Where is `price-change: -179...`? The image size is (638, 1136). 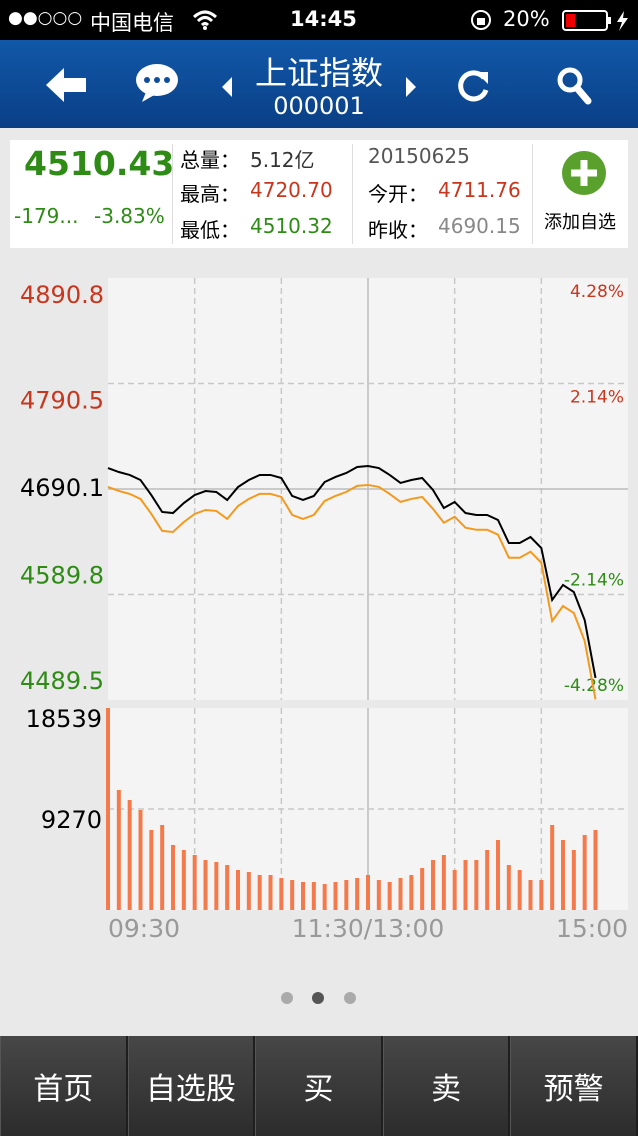
price-change: -179... is located at coordinates (46, 216).